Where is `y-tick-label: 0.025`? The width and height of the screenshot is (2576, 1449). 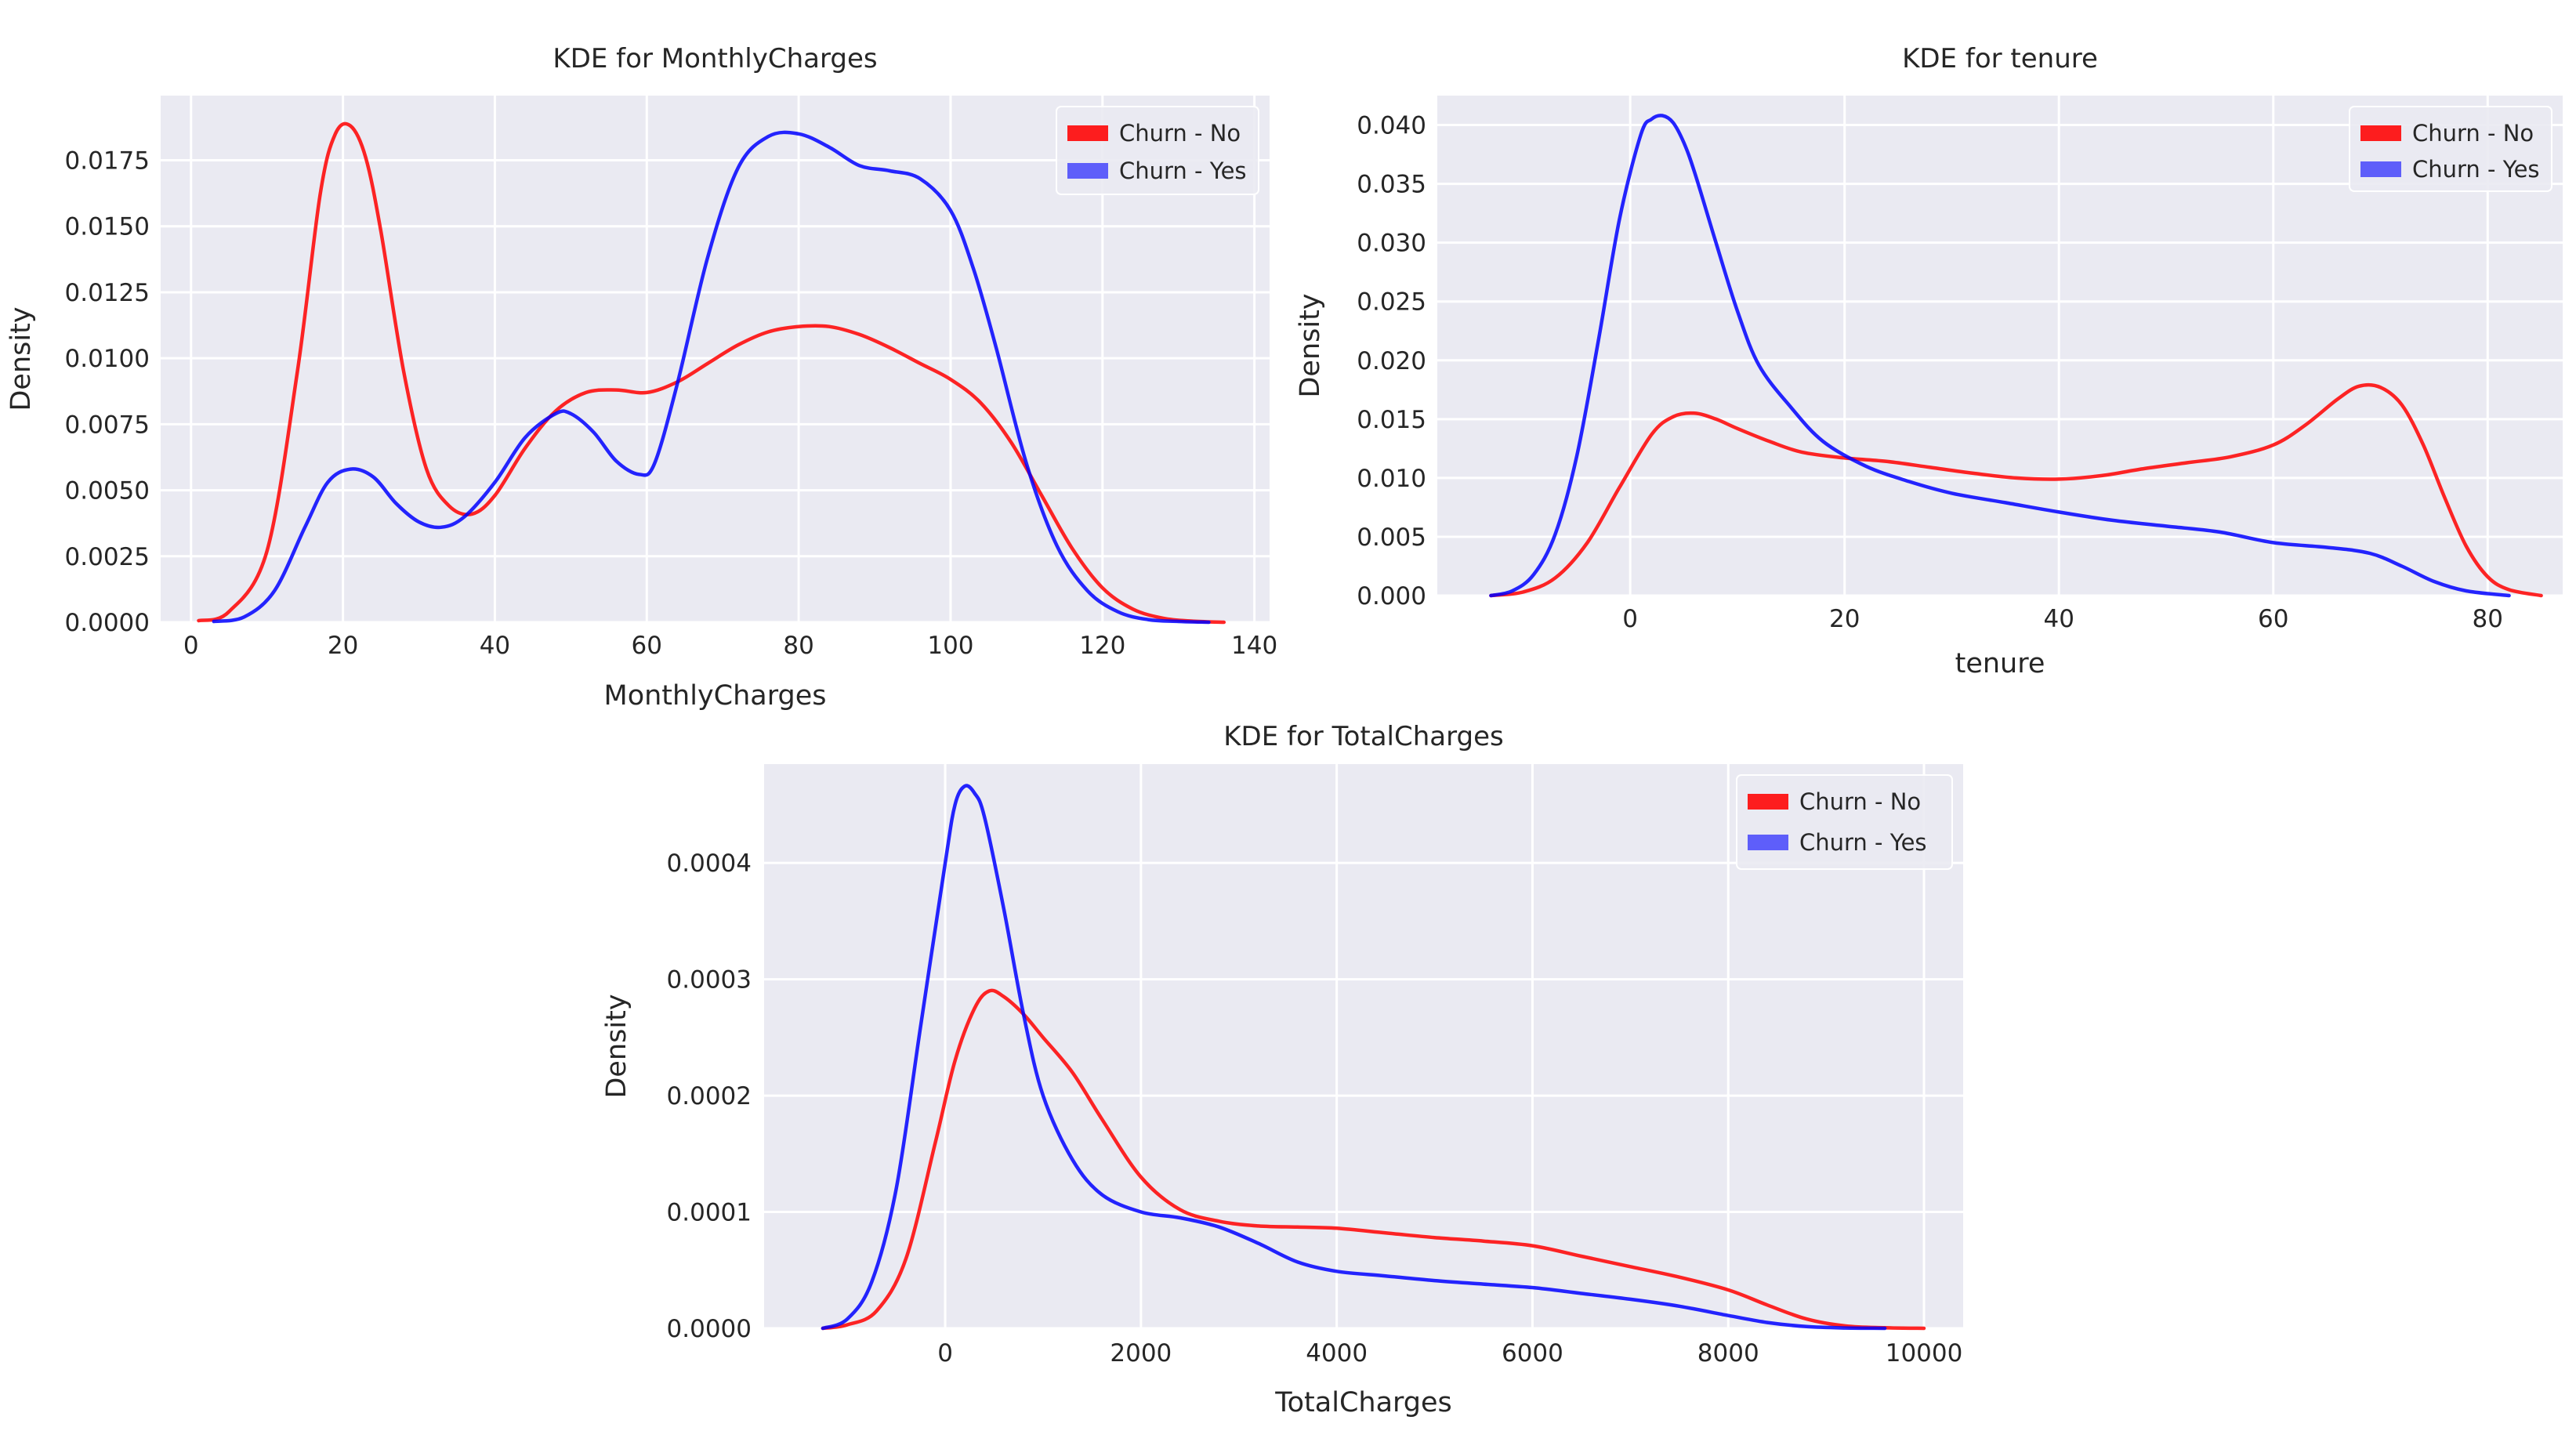
y-tick-label: 0.025 is located at coordinates (1391, 303).